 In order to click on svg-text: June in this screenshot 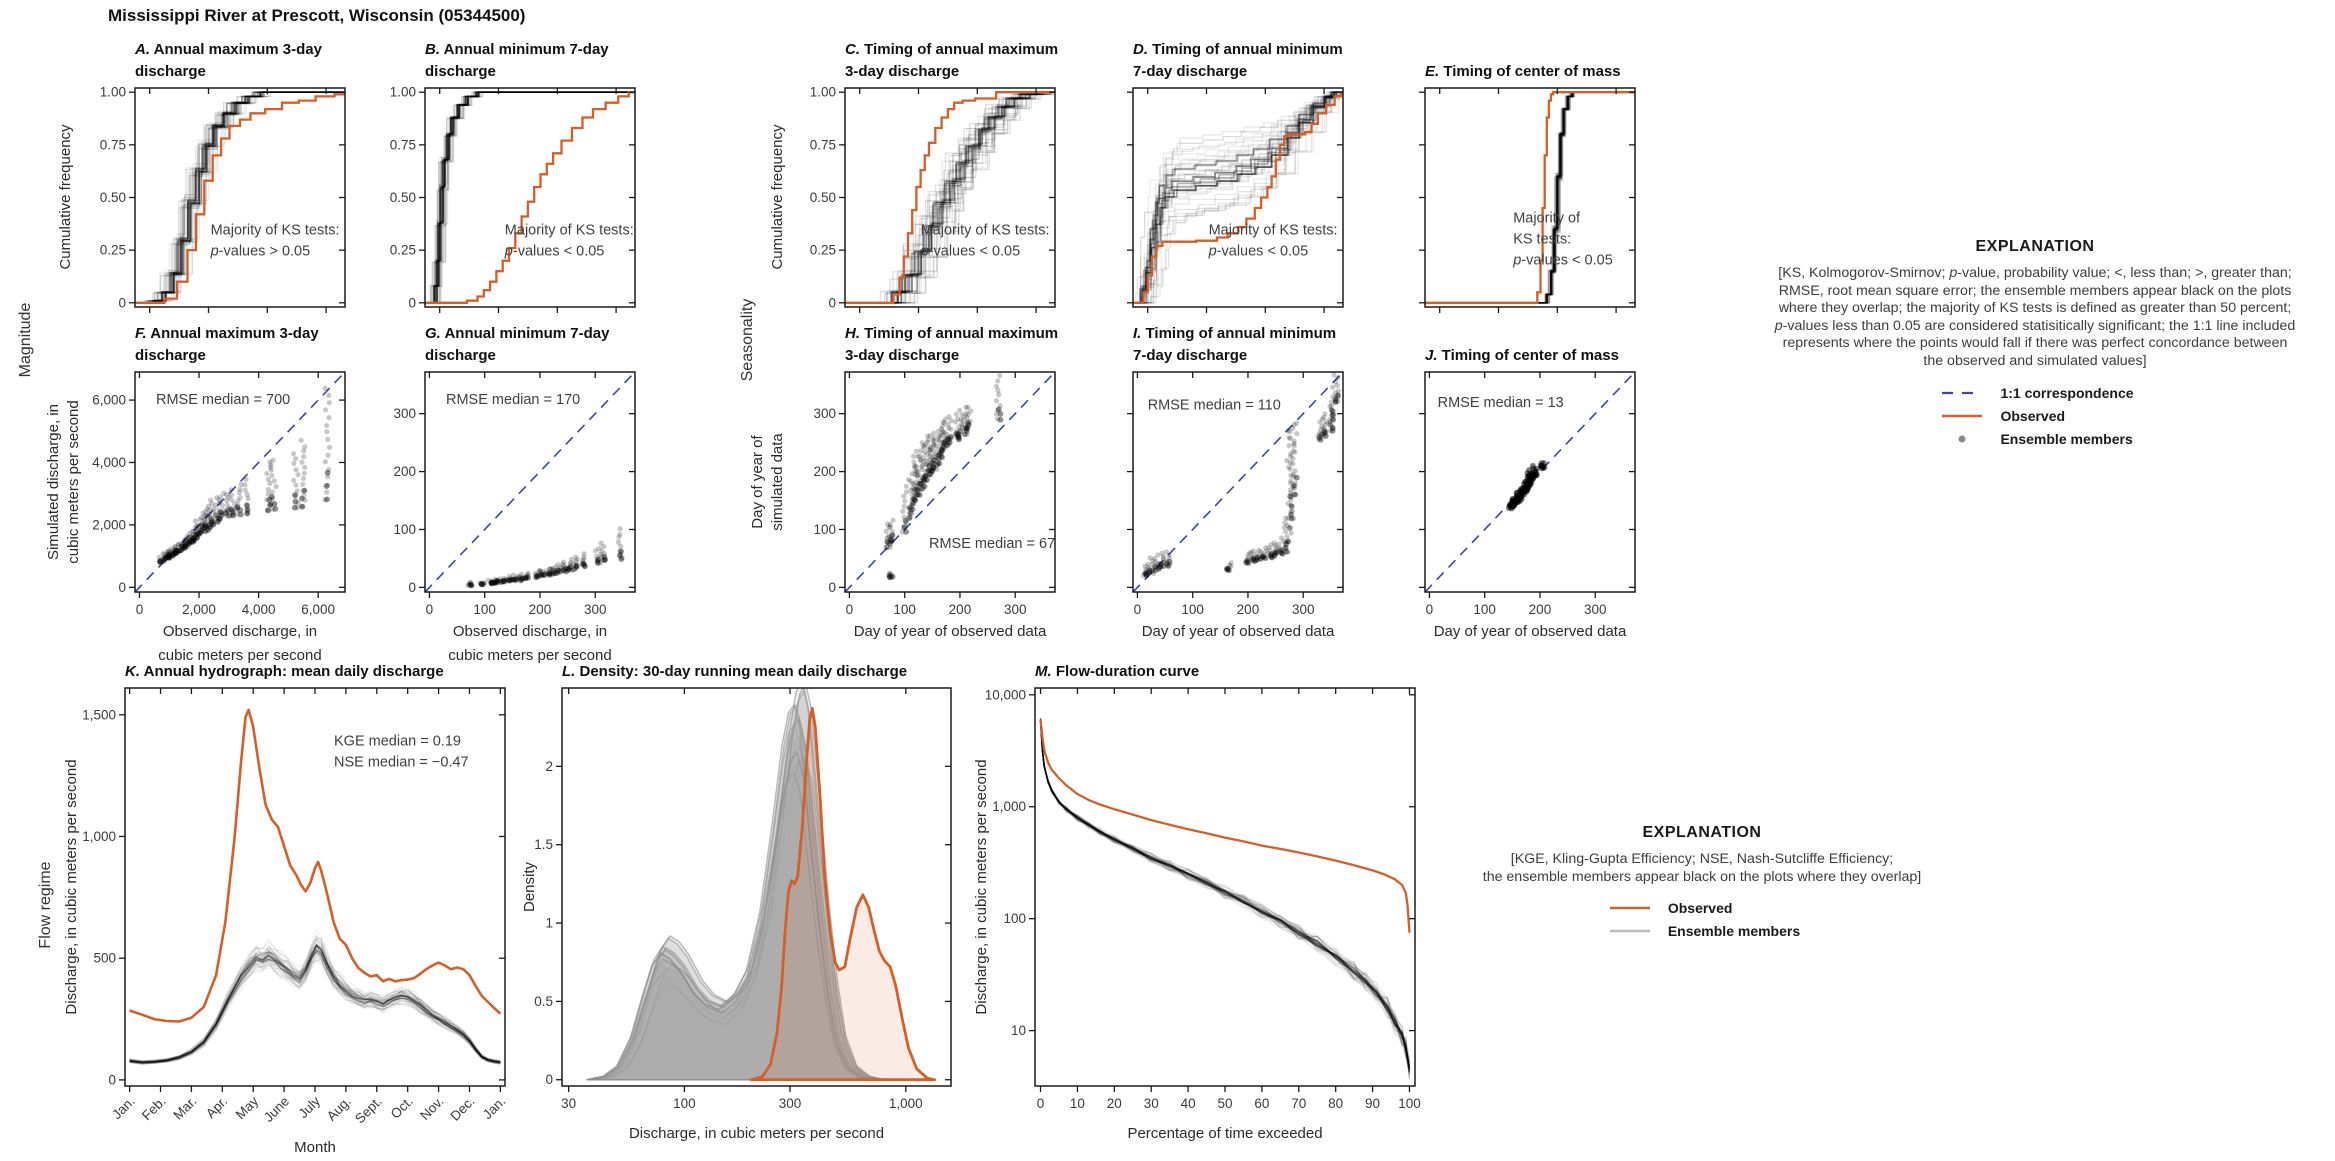, I will do `click(276, 1109)`.